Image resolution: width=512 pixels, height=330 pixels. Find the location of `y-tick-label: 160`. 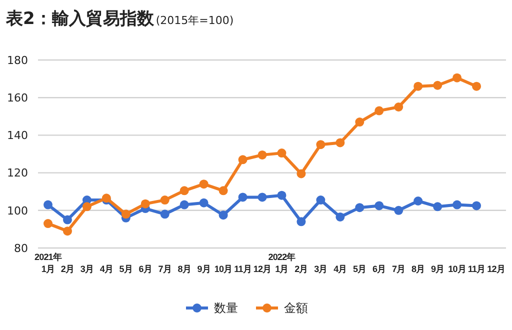

y-tick-label: 160 is located at coordinates (17, 97).